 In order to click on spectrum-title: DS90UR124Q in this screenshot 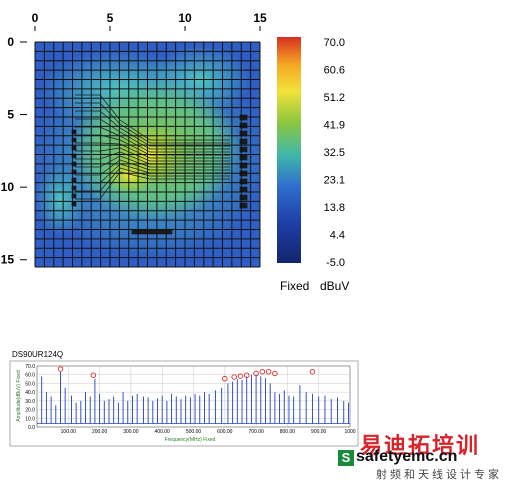, I will do `click(37, 354)`.